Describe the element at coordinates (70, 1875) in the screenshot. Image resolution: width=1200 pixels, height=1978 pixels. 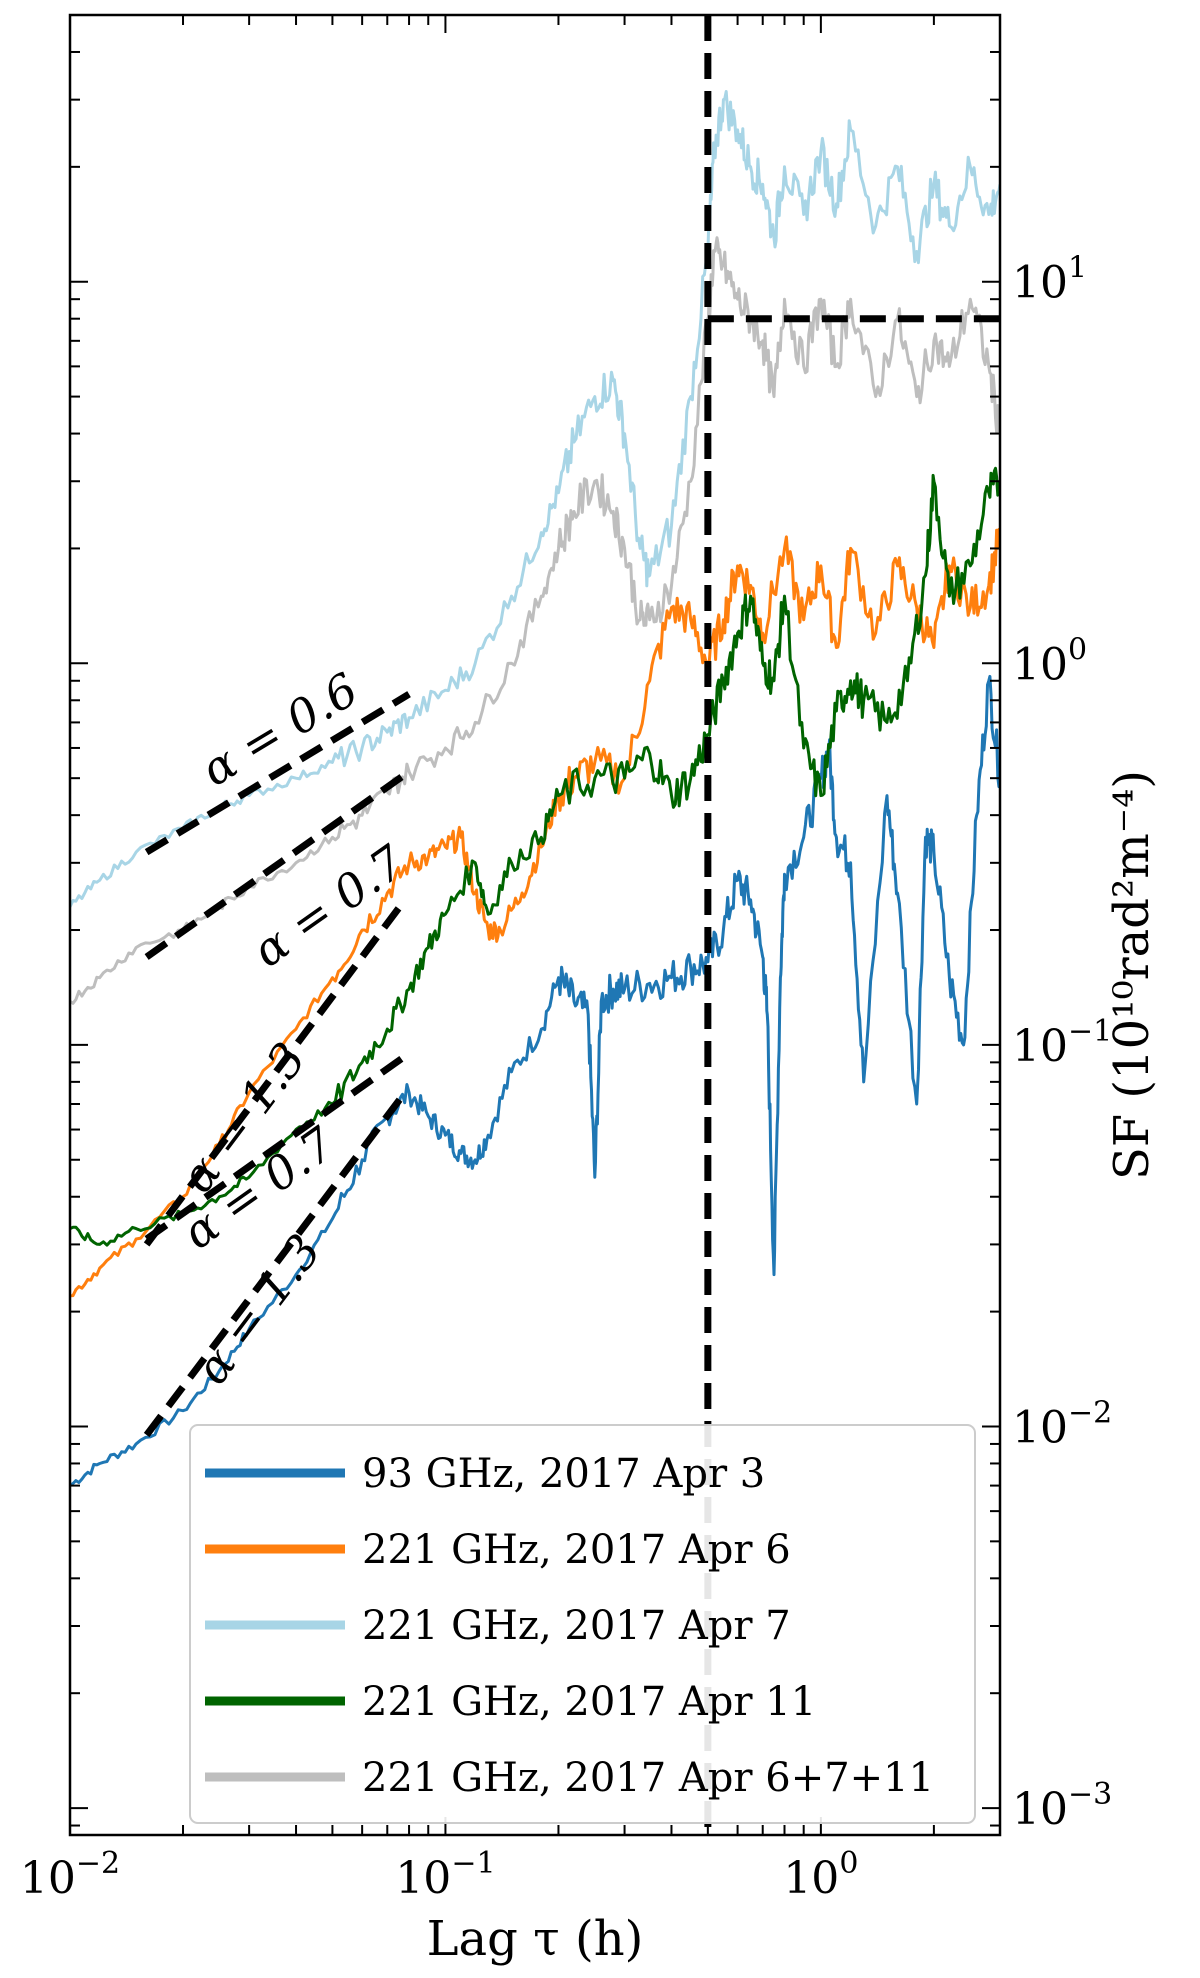
I see `x-tick-label: 10⁻²` at that location.